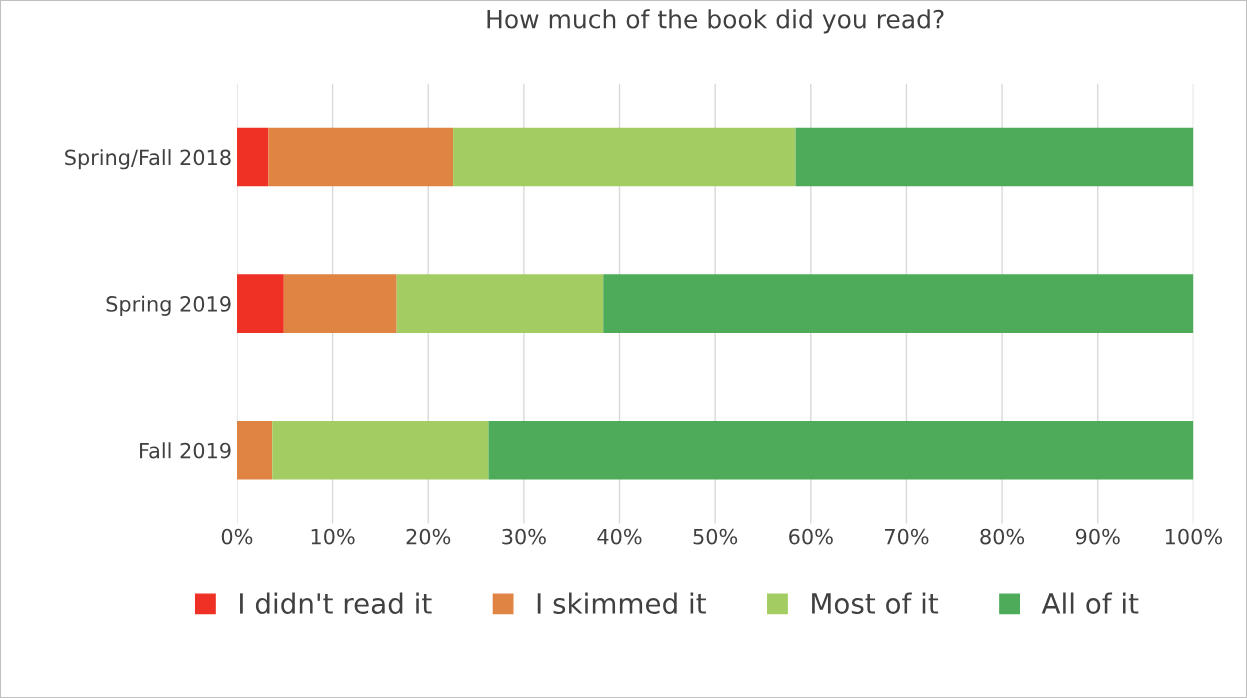 The height and width of the screenshot is (698, 1247). I want to click on x-tick-label: 10%, so click(333, 536).